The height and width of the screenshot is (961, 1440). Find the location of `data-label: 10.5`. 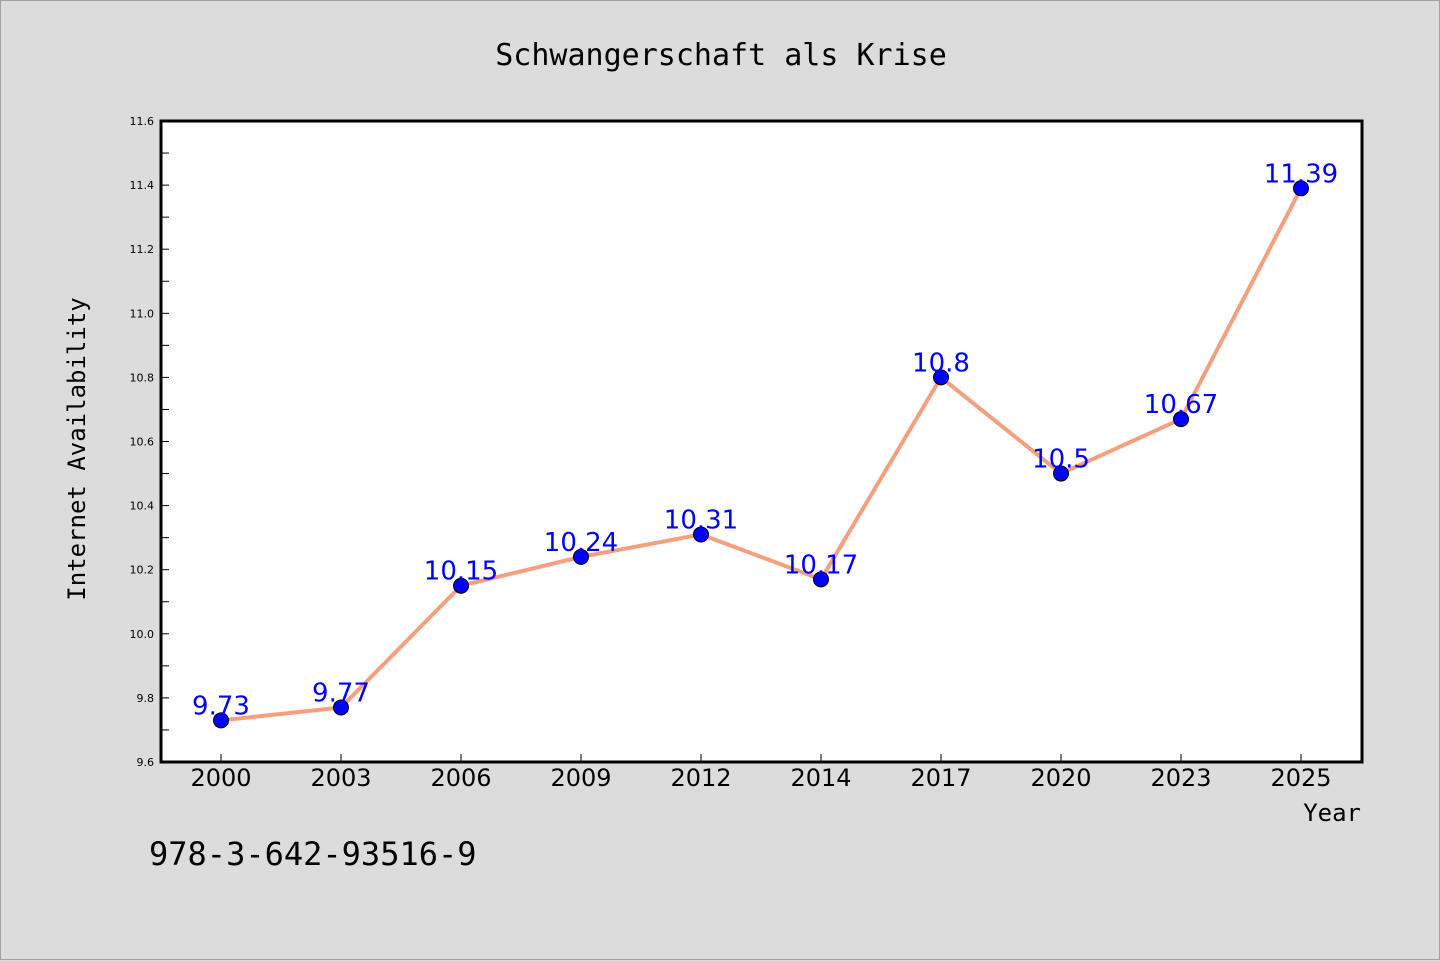

data-label: 10.5 is located at coordinates (1061, 460).